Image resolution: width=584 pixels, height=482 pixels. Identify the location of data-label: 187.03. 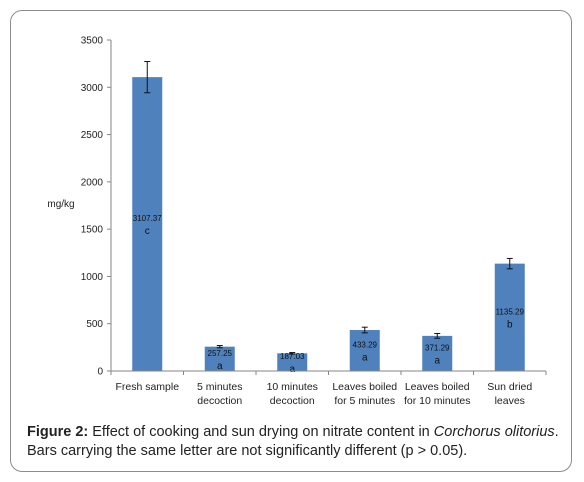
(292, 356).